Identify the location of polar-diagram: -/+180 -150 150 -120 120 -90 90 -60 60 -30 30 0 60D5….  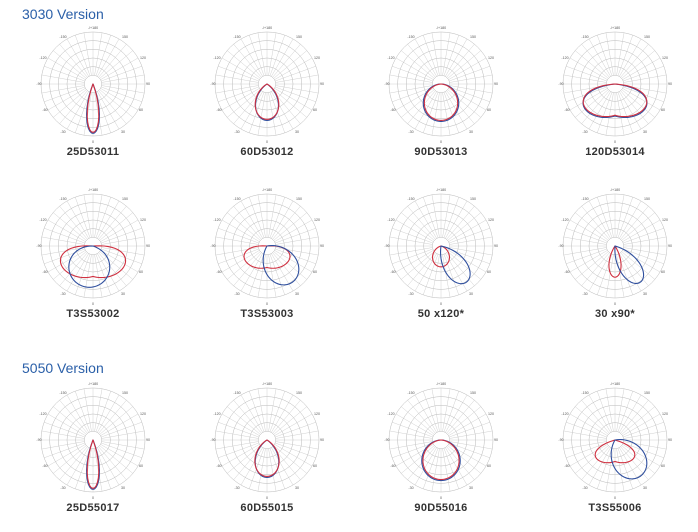
(267, 447).